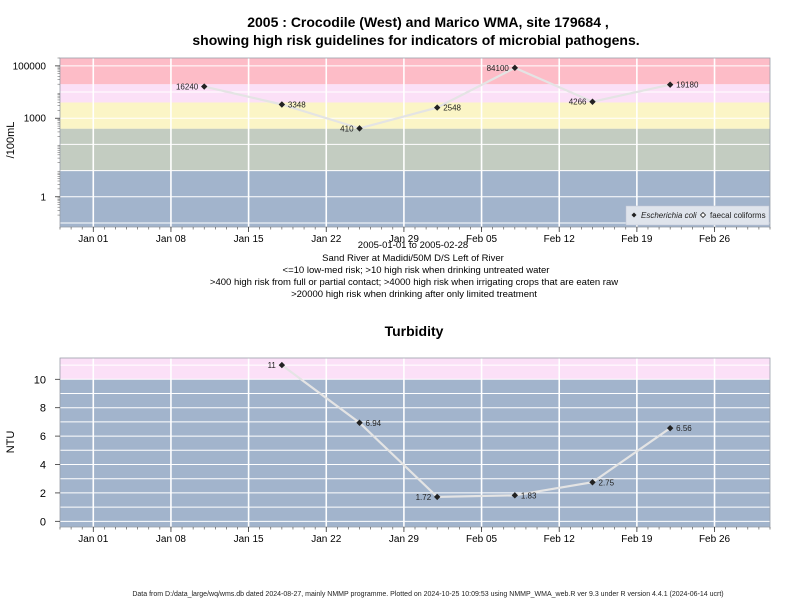 The height and width of the screenshot is (600, 800). I want to click on data-label: 19180, so click(687, 85).